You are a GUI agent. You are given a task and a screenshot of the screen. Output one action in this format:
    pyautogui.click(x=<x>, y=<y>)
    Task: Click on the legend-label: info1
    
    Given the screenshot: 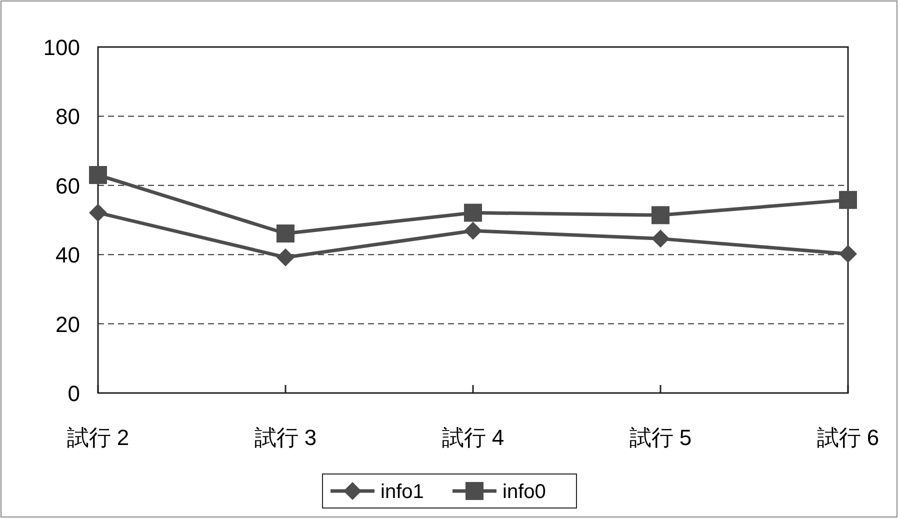 What is the action you would take?
    pyautogui.click(x=402, y=492)
    